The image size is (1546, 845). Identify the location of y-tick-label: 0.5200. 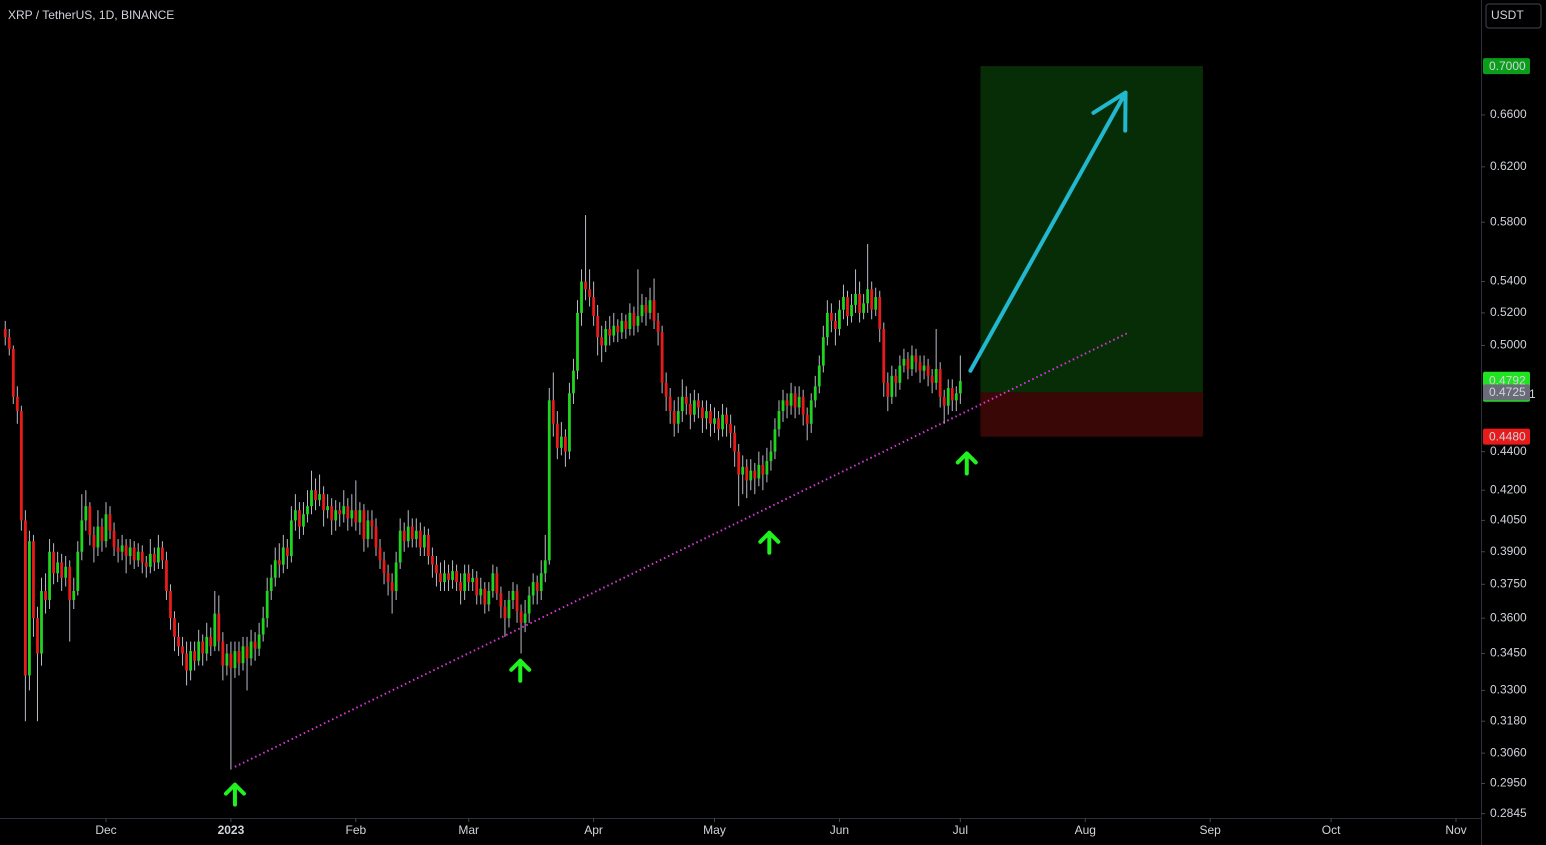
(1508, 312).